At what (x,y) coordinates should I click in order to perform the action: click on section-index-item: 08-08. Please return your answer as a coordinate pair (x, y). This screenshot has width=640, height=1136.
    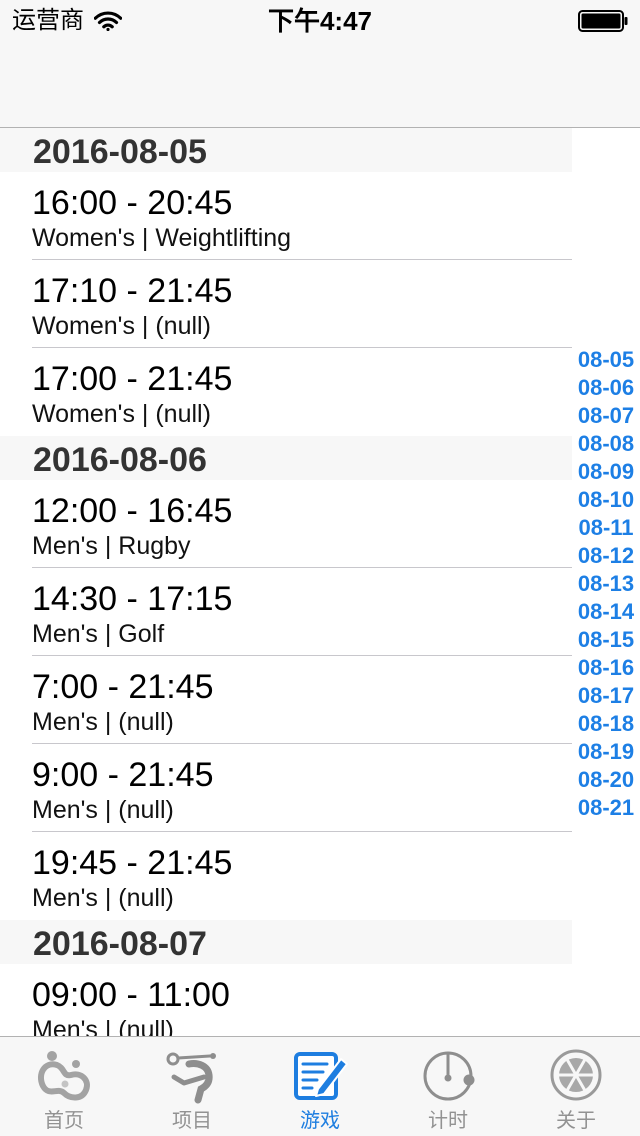
    Looking at the image, I should click on (606, 443).